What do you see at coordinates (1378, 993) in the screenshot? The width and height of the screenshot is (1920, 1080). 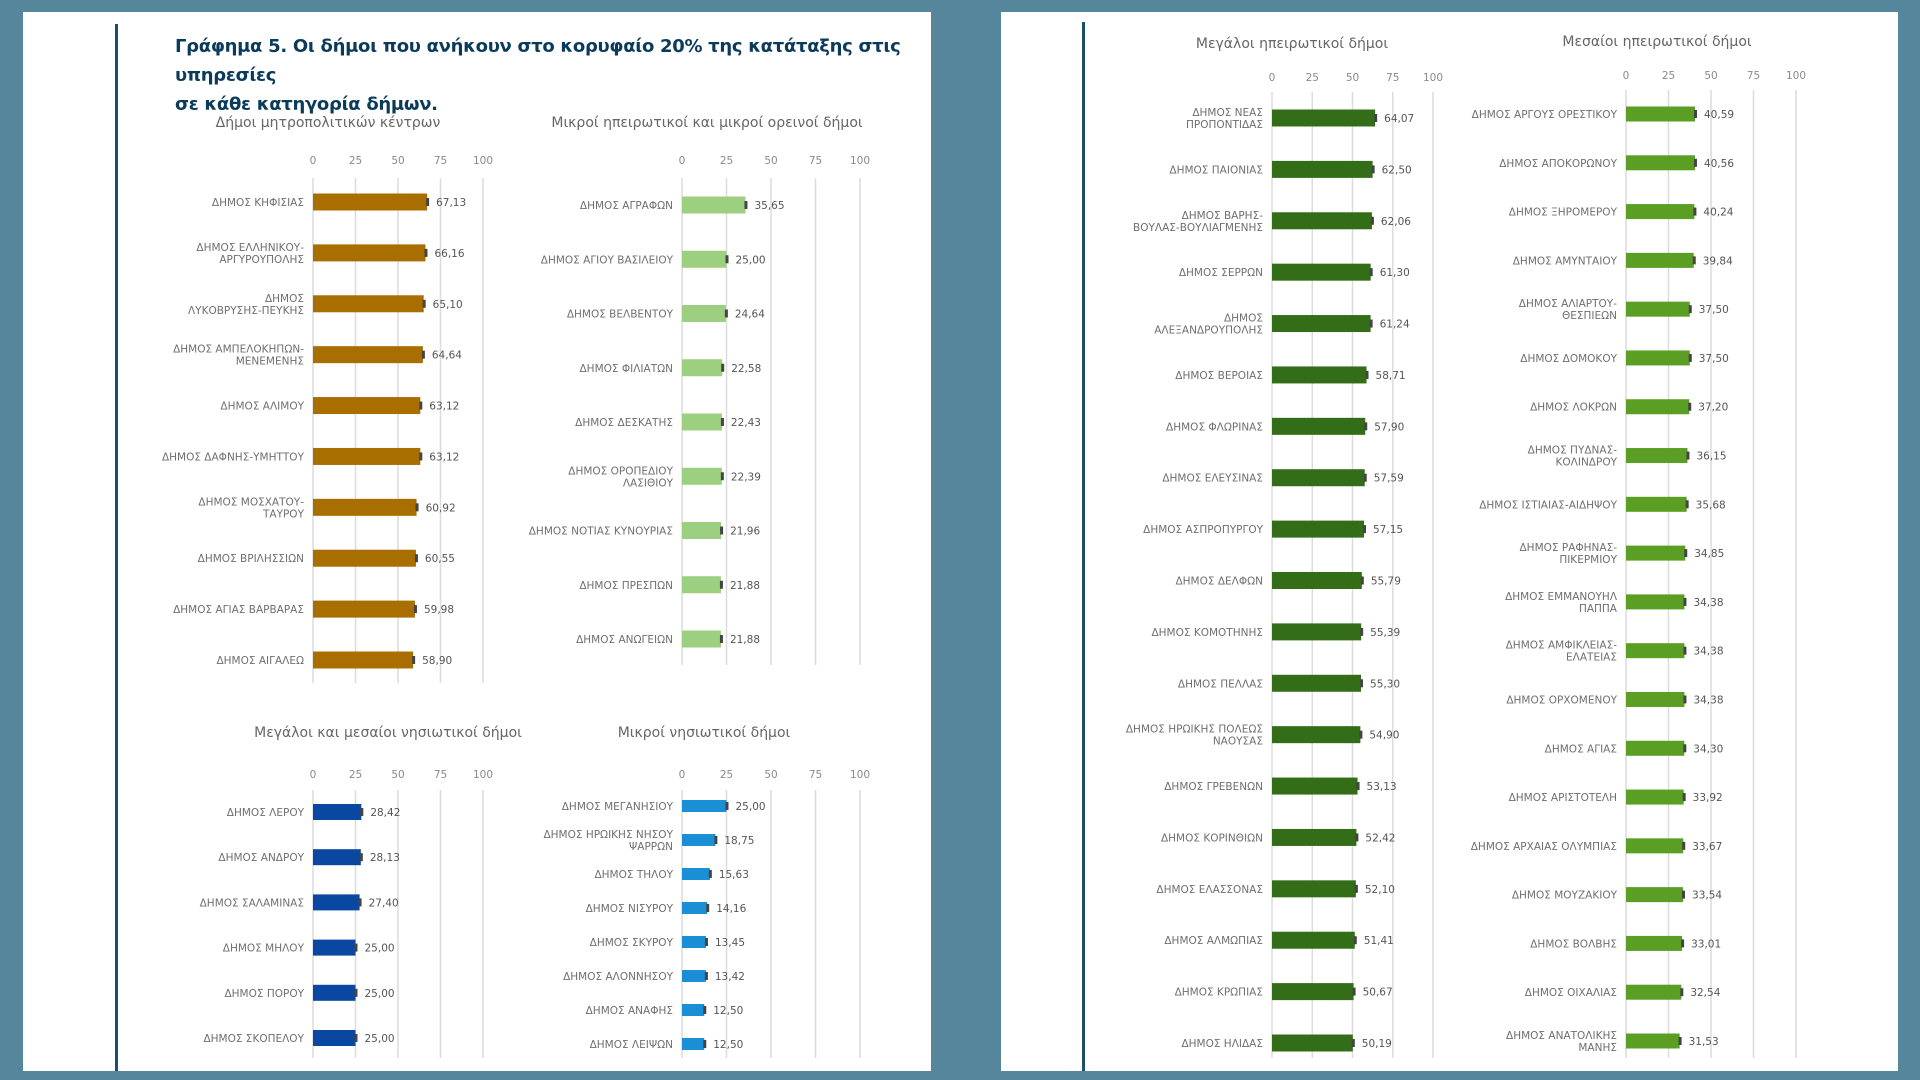 I see `data-label: 50,67` at bounding box center [1378, 993].